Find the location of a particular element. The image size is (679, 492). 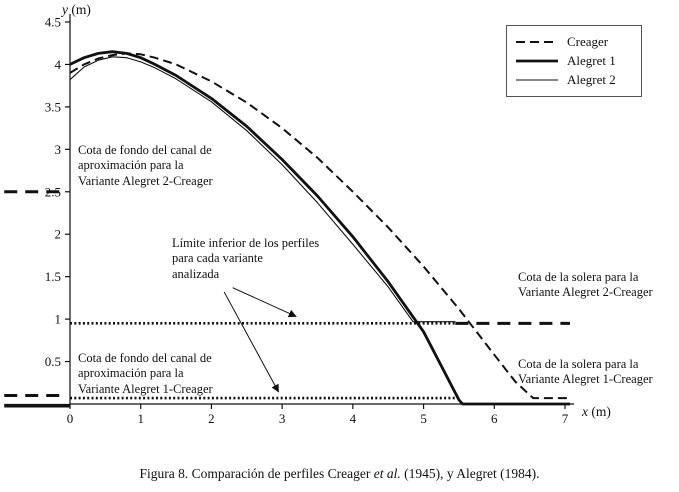

x-axis-unit: (m) is located at coordinates (599, 411).